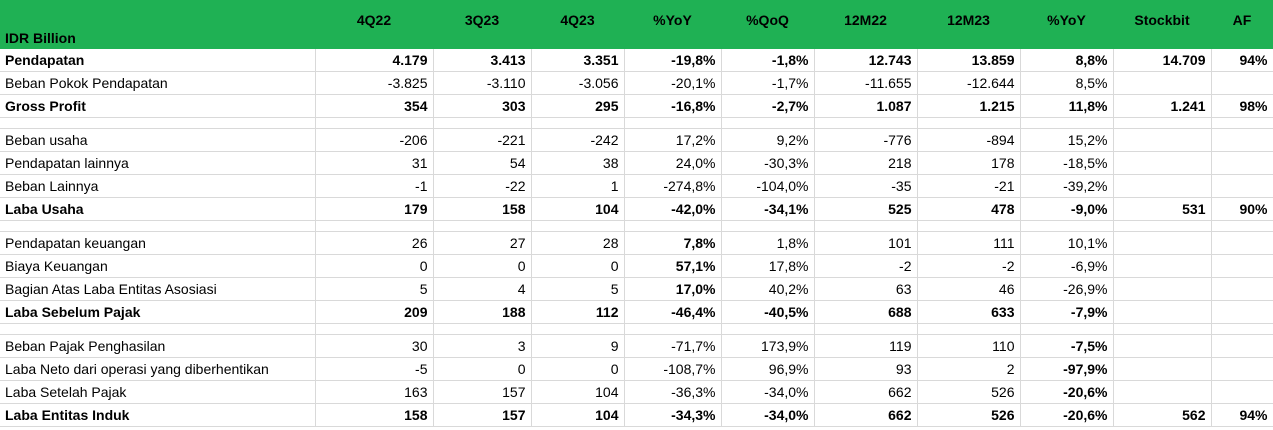 The height and width of the screenshot is (430, 1273). What do you see at coordinates (482, 312) in the screenshot?
I see `cell-3q23: 188` at bounding box center [482, 312].